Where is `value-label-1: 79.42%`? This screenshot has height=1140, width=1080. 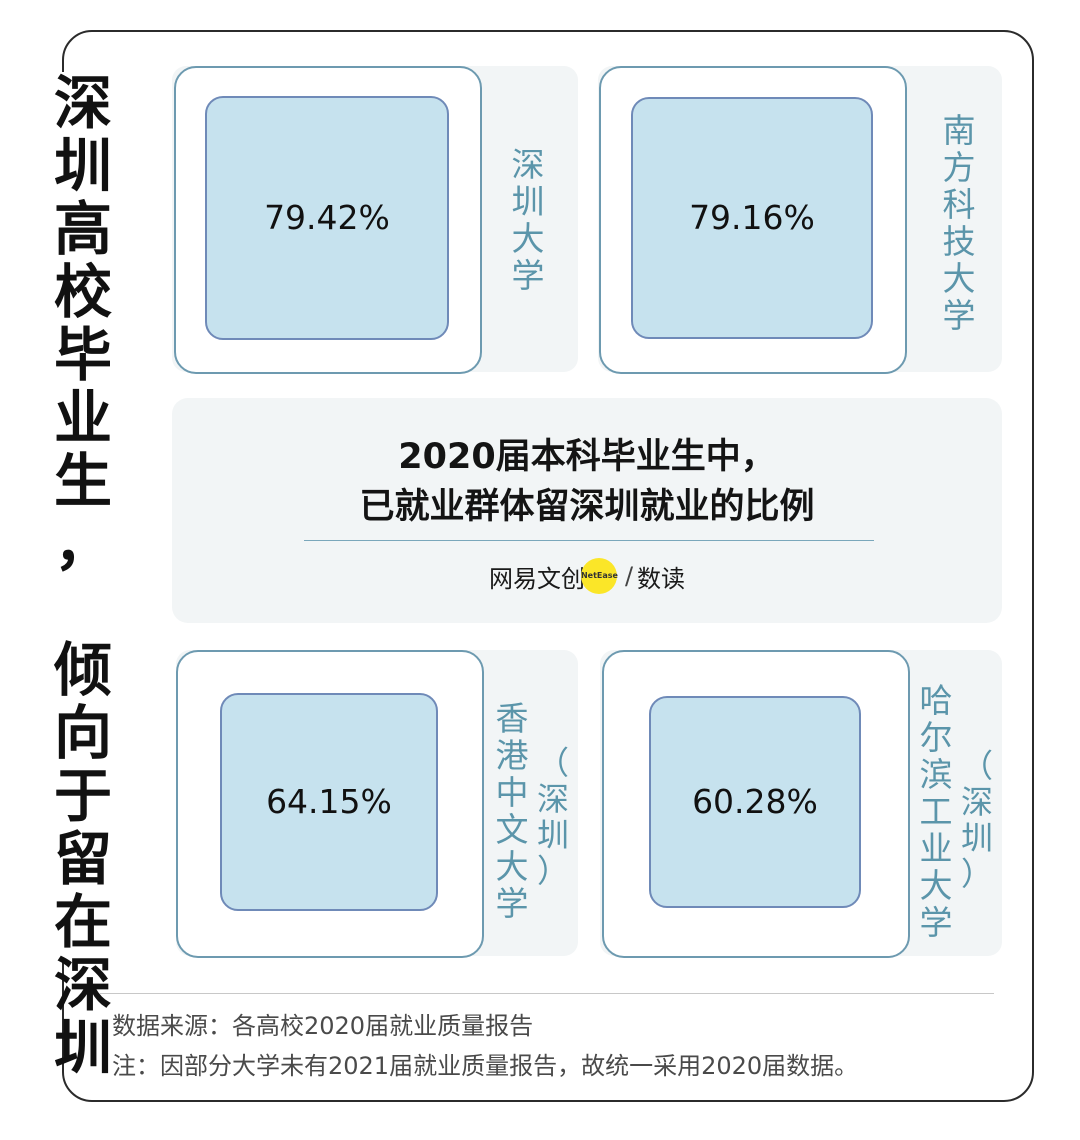
value-label-1: 79.42% is located at coordinates (327, 218).